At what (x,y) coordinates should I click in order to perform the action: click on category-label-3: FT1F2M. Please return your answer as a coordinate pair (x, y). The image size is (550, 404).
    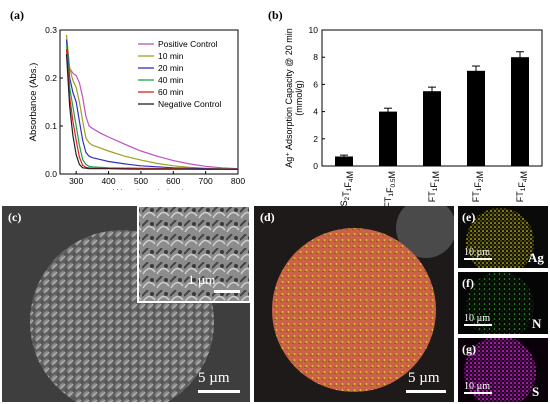
    Looking at the image, I should click on (478, 186).